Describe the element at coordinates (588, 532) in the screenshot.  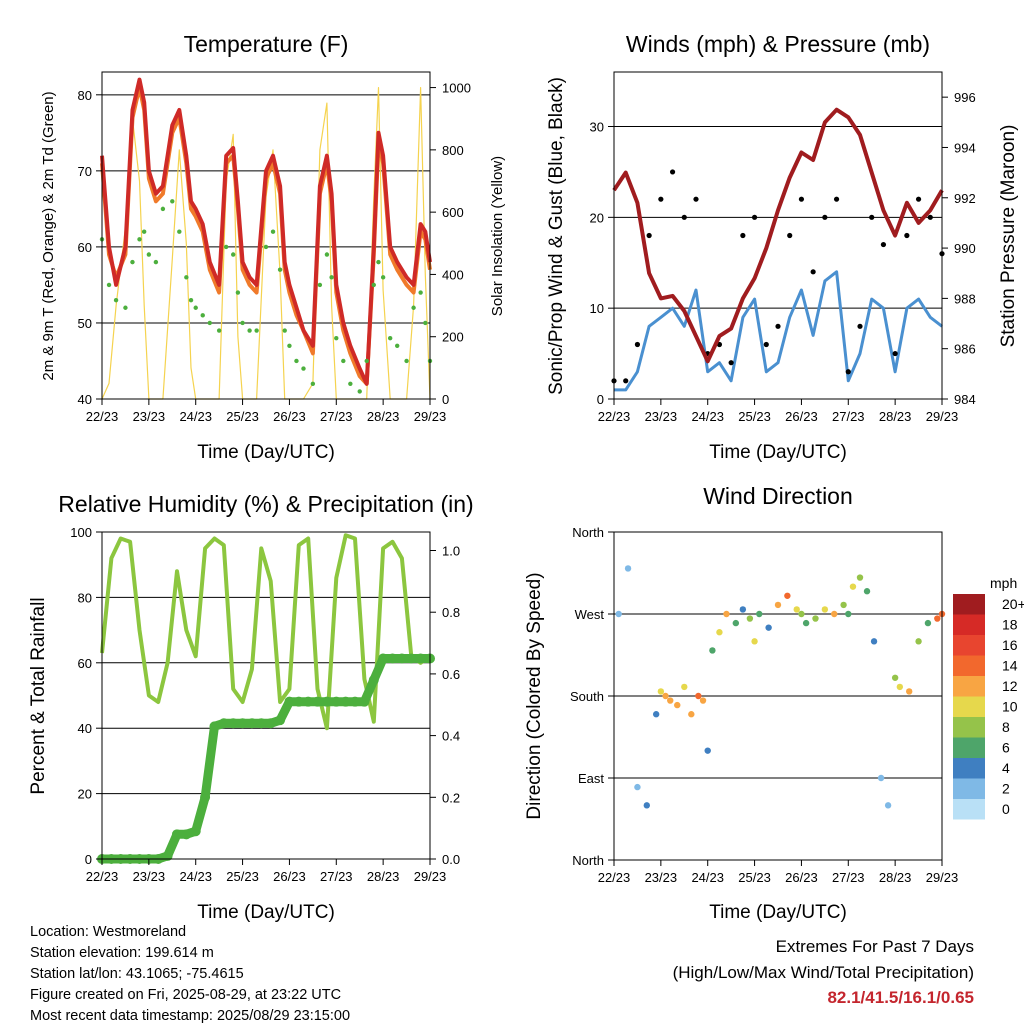
I see `direction-tick-label: North` at that location.